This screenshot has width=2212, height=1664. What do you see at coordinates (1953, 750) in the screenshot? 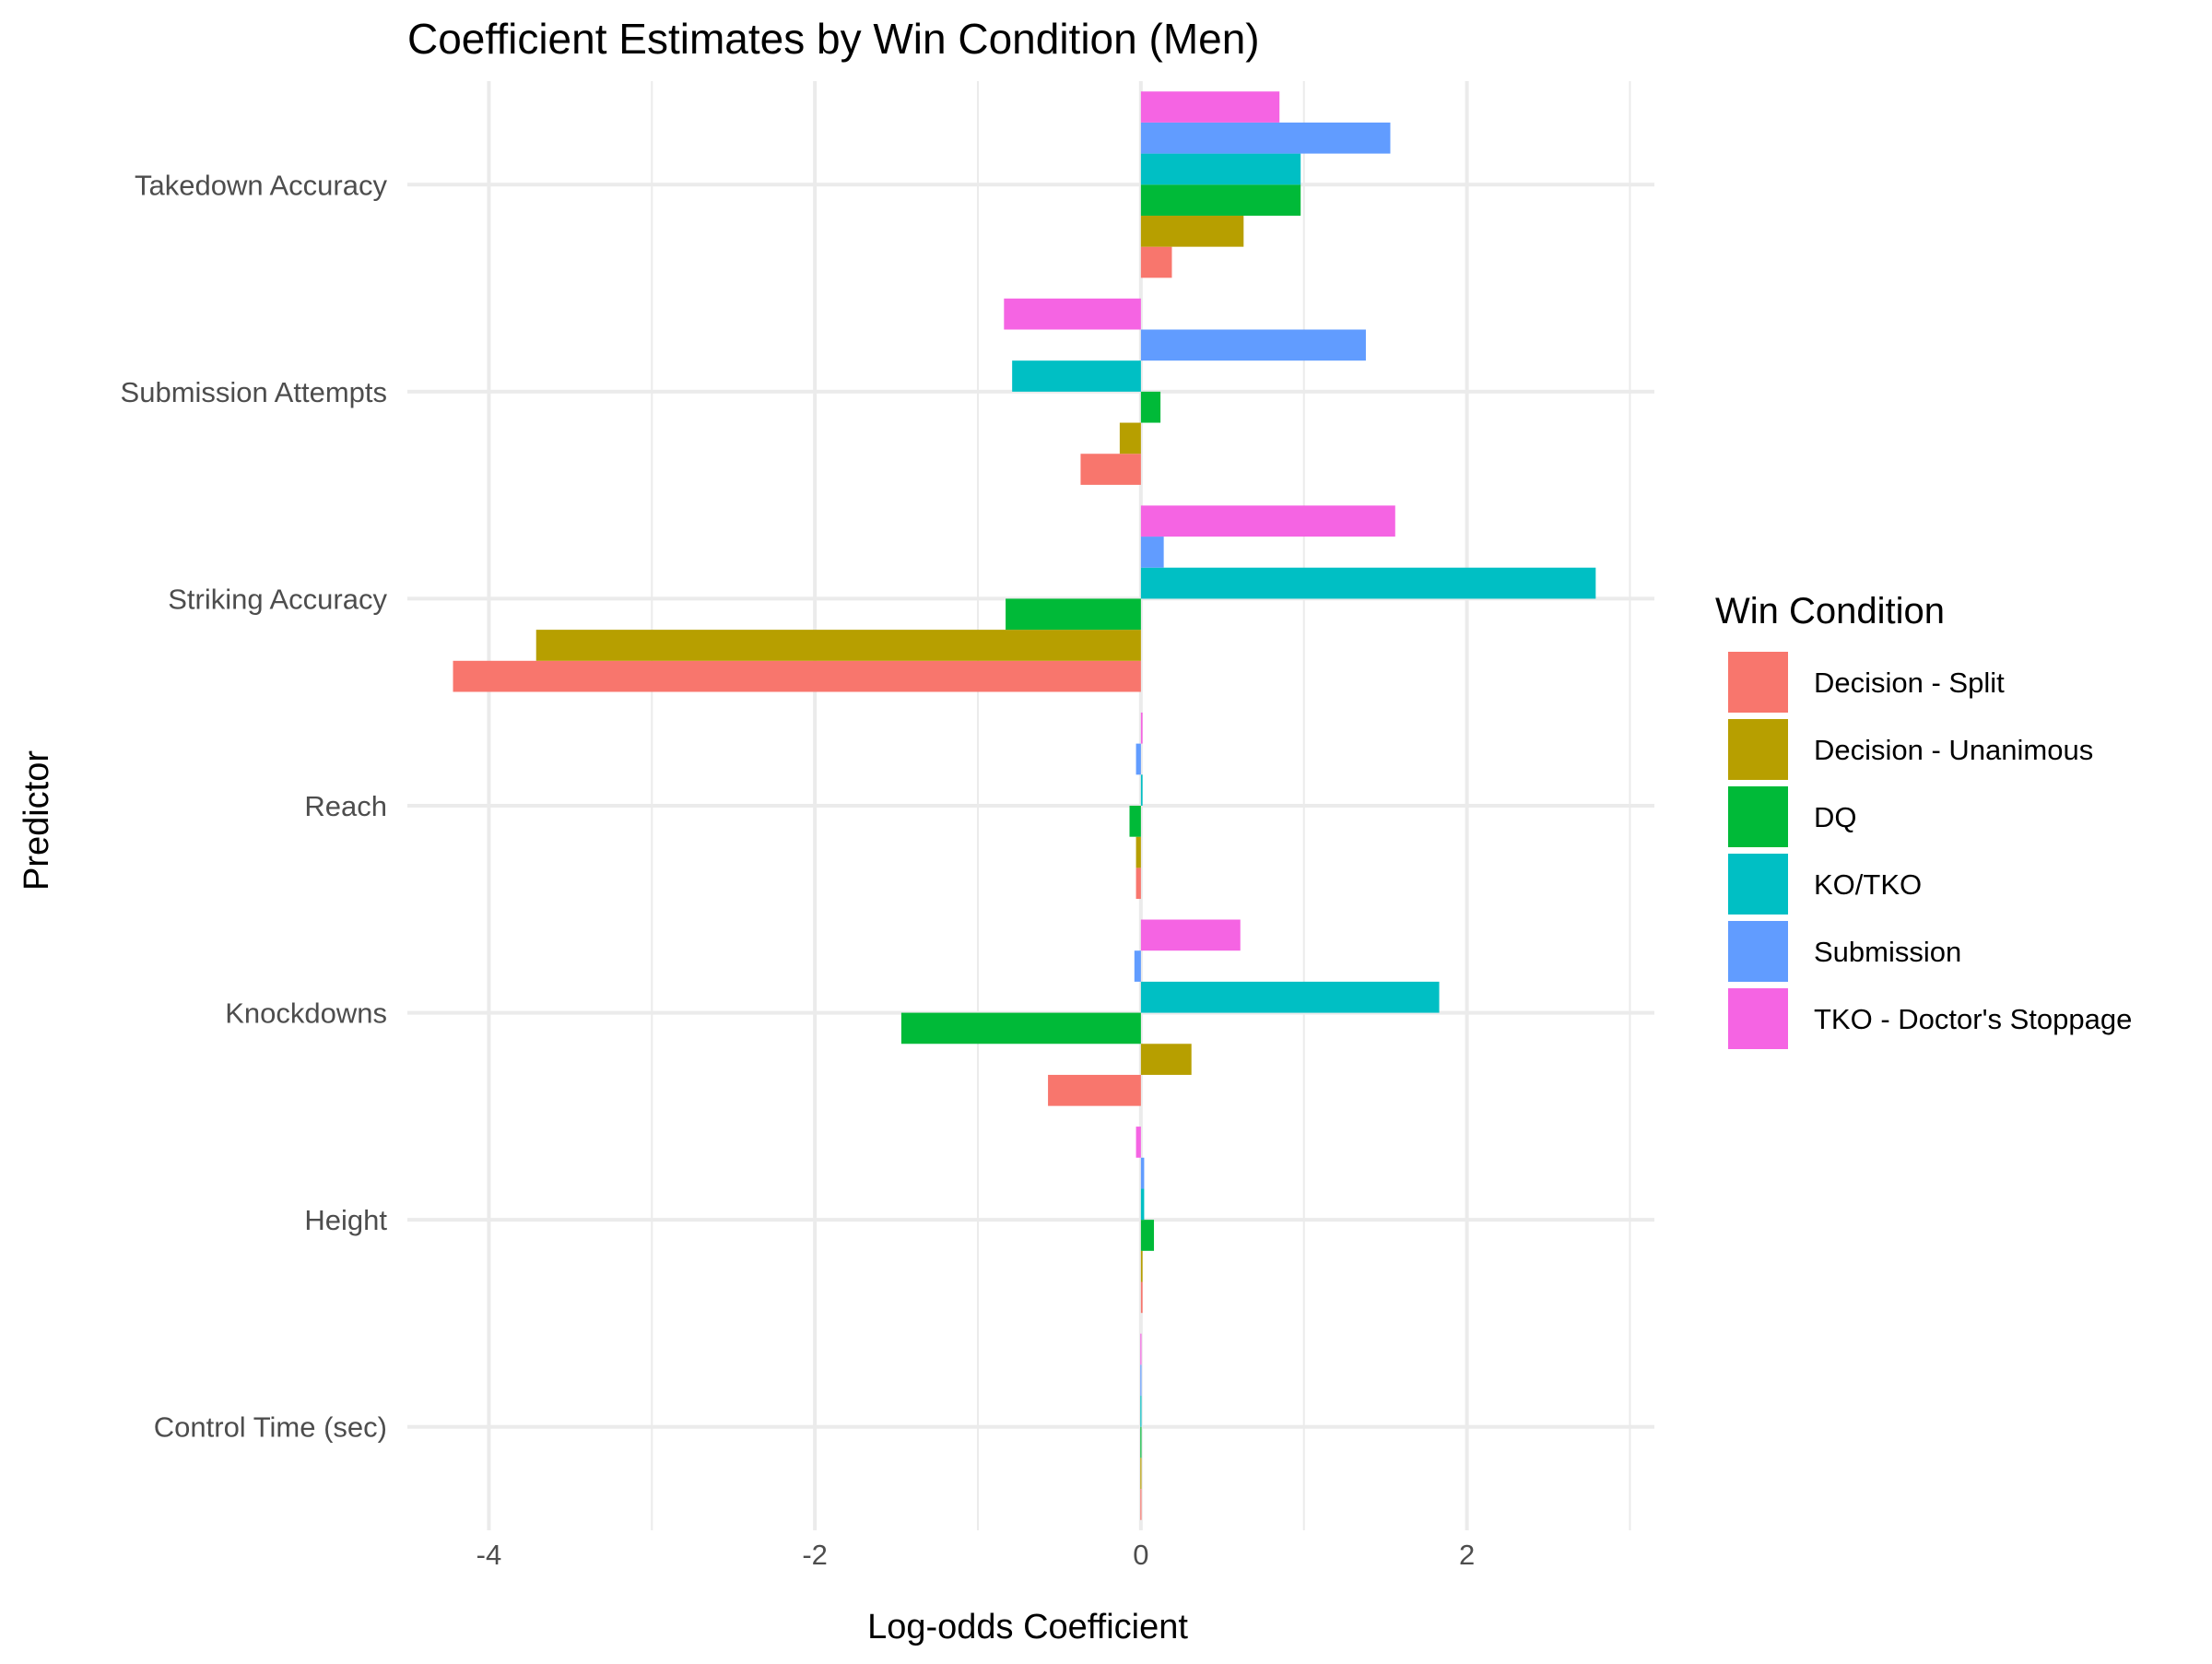
I see `legend-label: Decision - Unanimous` at bounding box center [1953, 750].